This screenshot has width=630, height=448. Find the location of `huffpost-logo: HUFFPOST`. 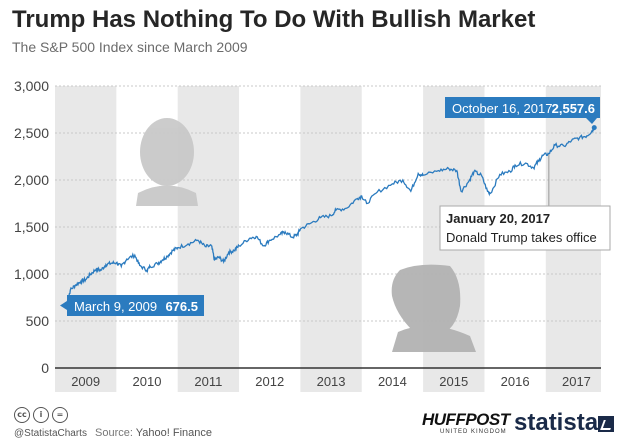

huffpost-logo: HUFFPOST is located at coordinates (466, 419).